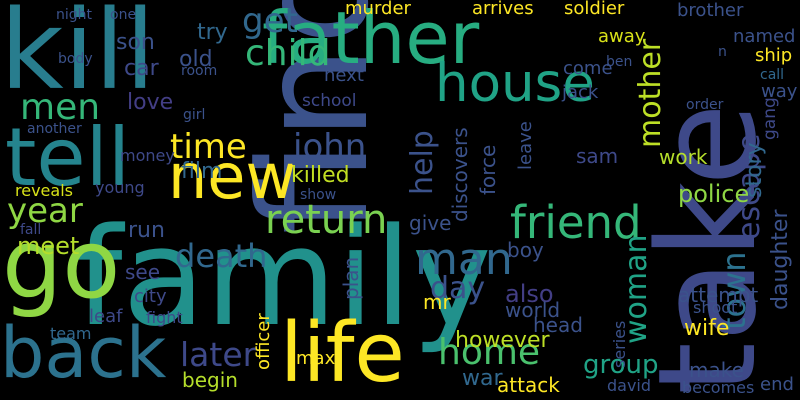  I want to click on word-young: young, so click(120, 187).